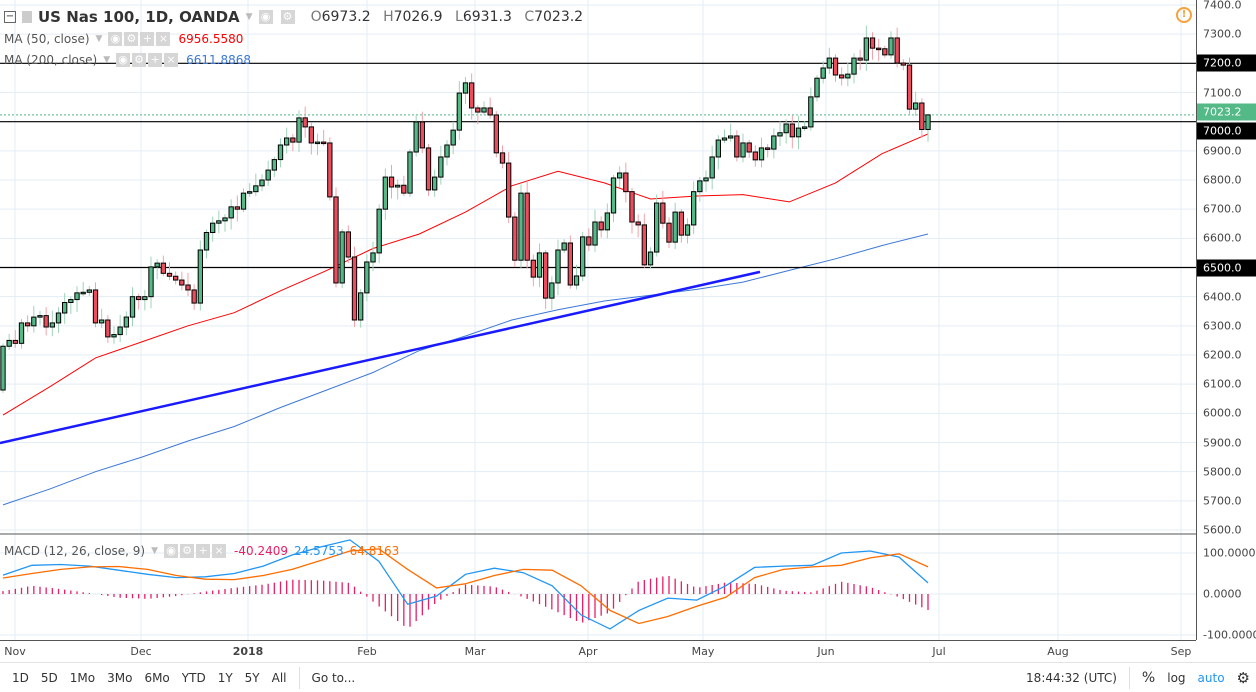 This screenshot has height=692, width=1256. Describe the element at coordinates (49, 677) in the screenshot. I see `range-button-5d: 5D` at that location.